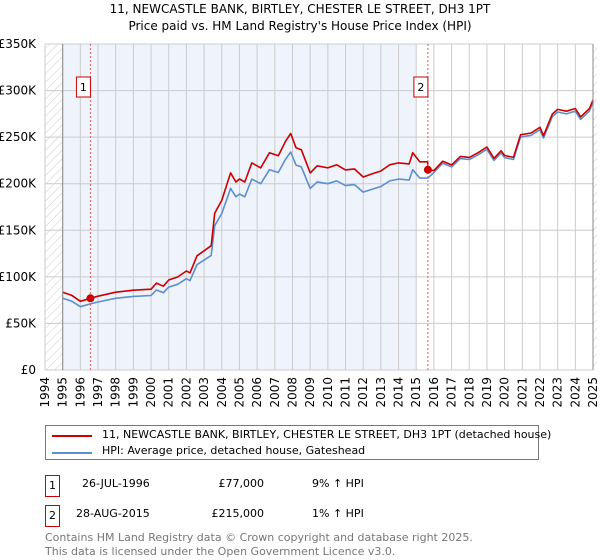  Describe the element at coordinates (558, 392) in the screenshot. I see `x-tick-label: 2023` at that location.